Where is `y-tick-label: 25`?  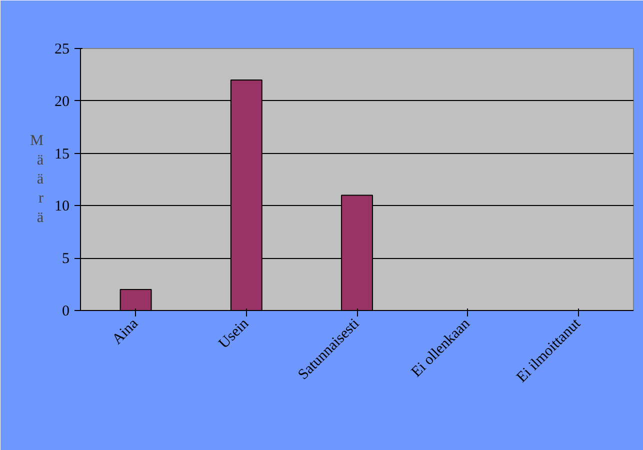
y-tick-label: 25 is located at coordinates (62, 50).